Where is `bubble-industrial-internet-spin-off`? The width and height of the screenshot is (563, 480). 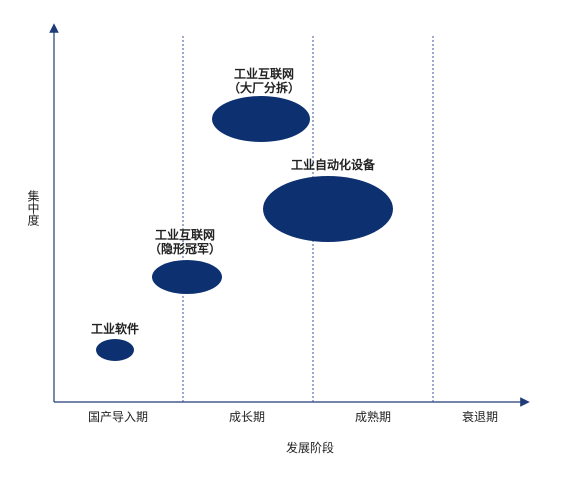 bubble-industrial-internet-spin-off is located at coordinates (261, 119).